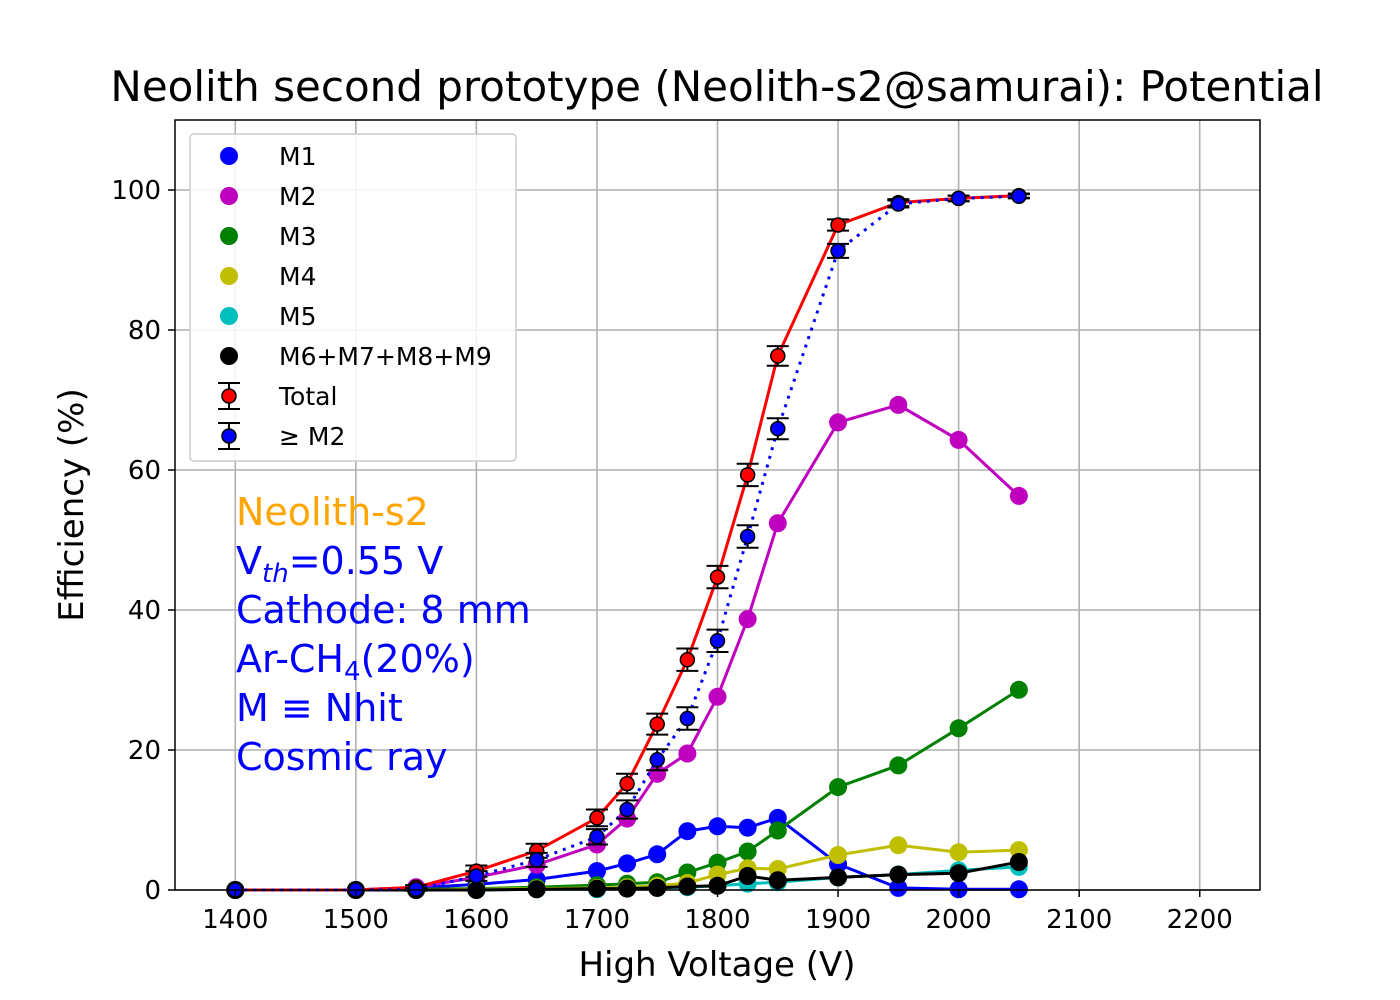 This screenshot has height=1000, width=1400. What do you see at coordinates (268, 196) in the screenshot?
I see `legend-item: M2` at bounding box center [268, 196].